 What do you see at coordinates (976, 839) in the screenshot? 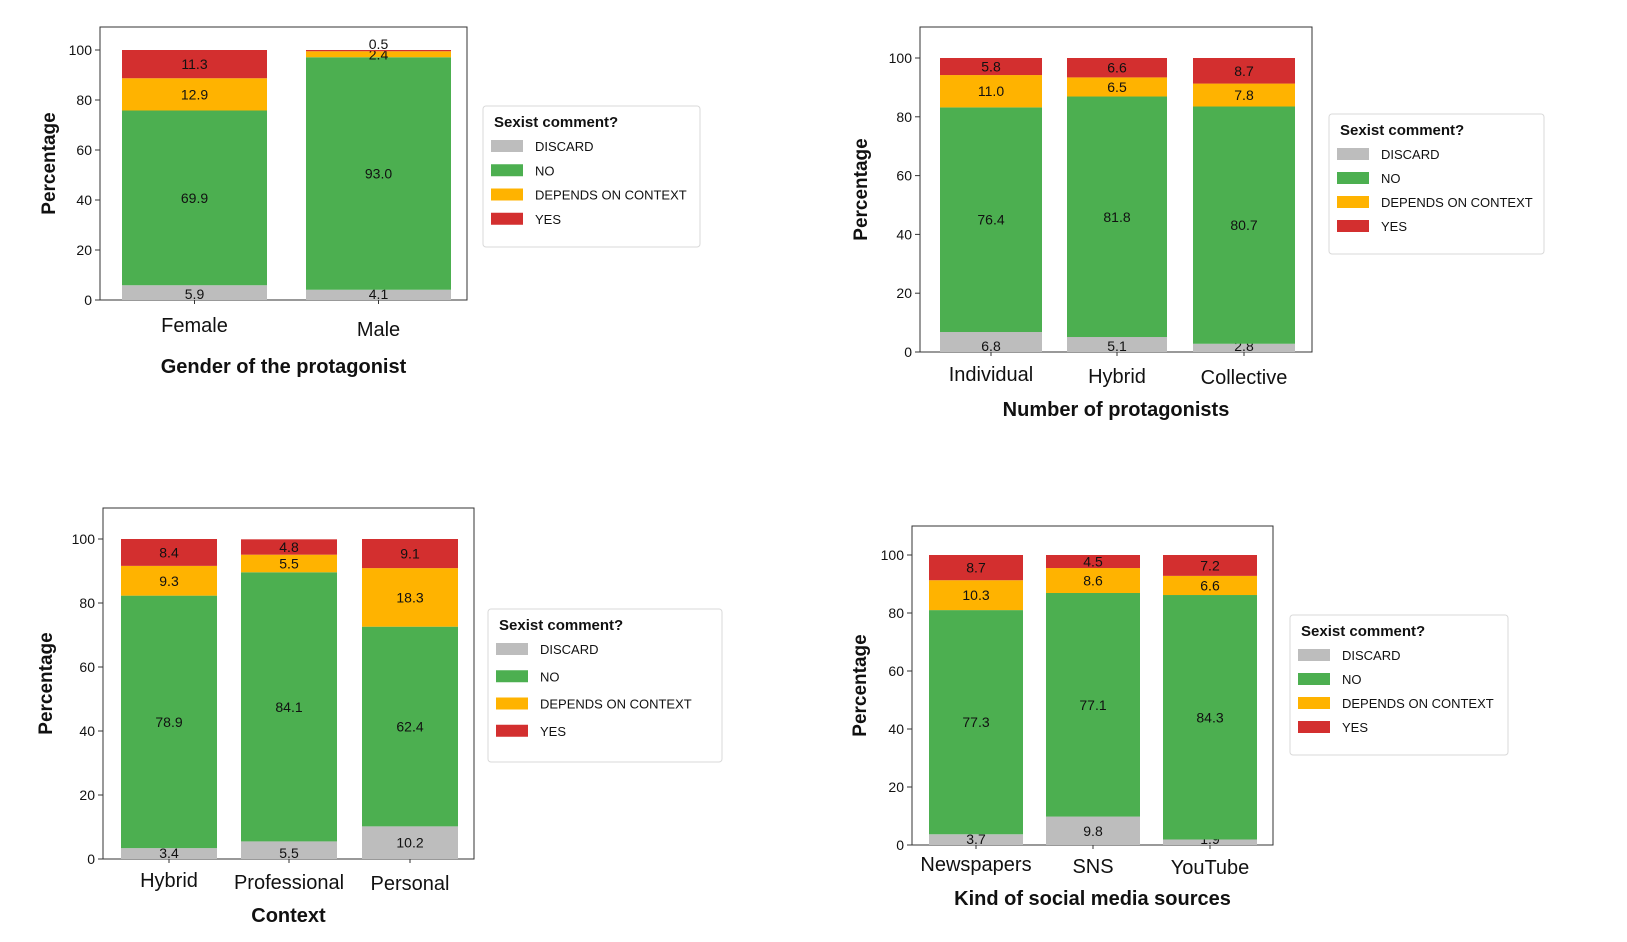
I see `bar-value-label: 3.7` at bounding box center [976, 839].